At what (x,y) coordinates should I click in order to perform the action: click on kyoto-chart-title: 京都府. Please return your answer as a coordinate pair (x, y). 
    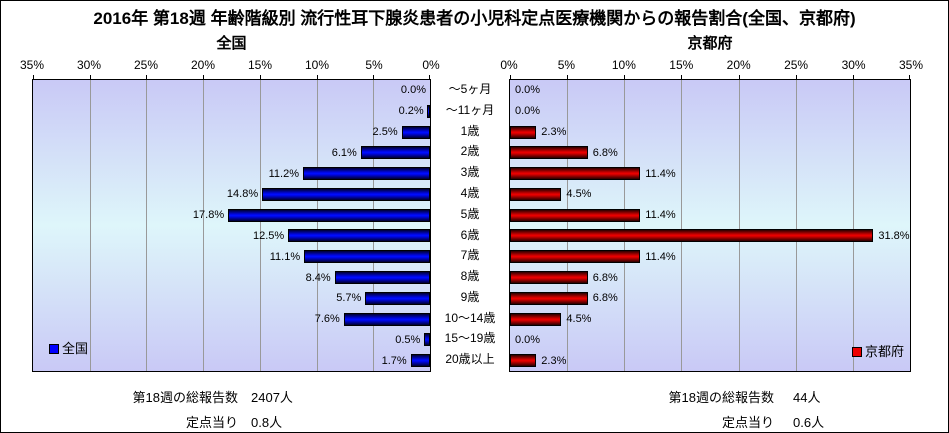
    Looking at the image, I should click on (710, 43).